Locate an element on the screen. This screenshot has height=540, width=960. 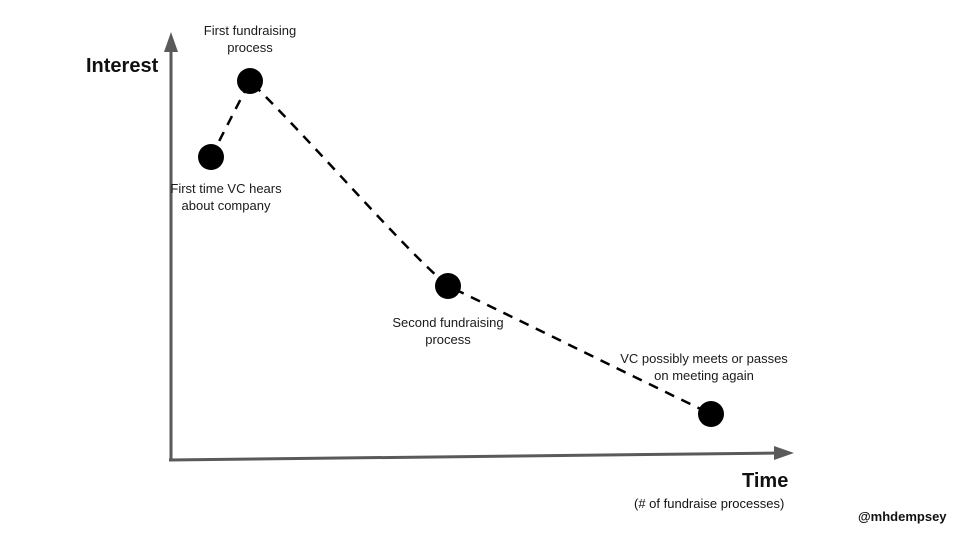
point-label-first-hears: First time VC hears about company is located at coordinates (225, 197).